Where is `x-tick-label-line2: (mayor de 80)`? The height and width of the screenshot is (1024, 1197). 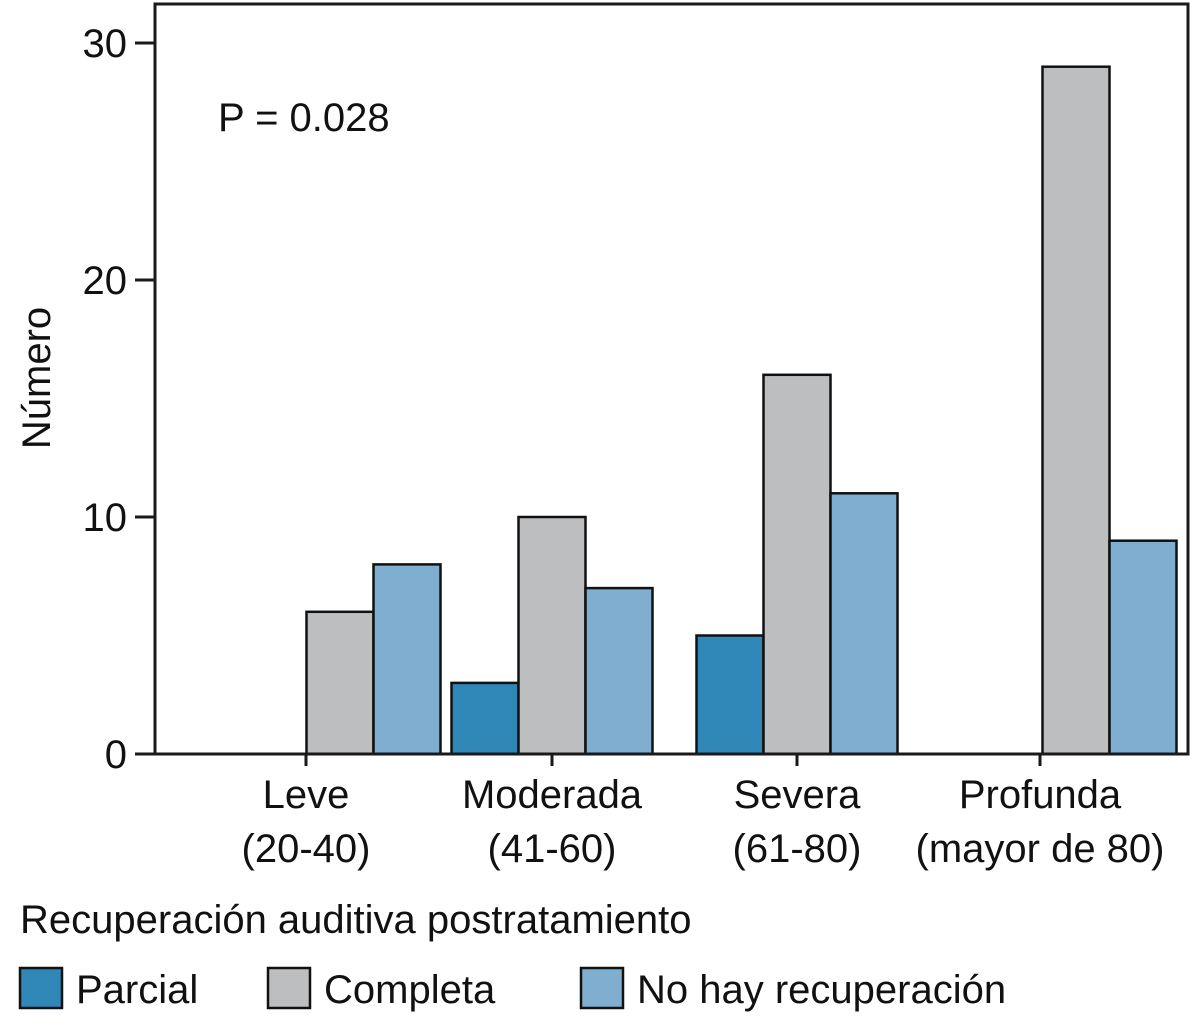
x-tick-label-line2: (mayor de 80) is located at coordinates (1040, 849).